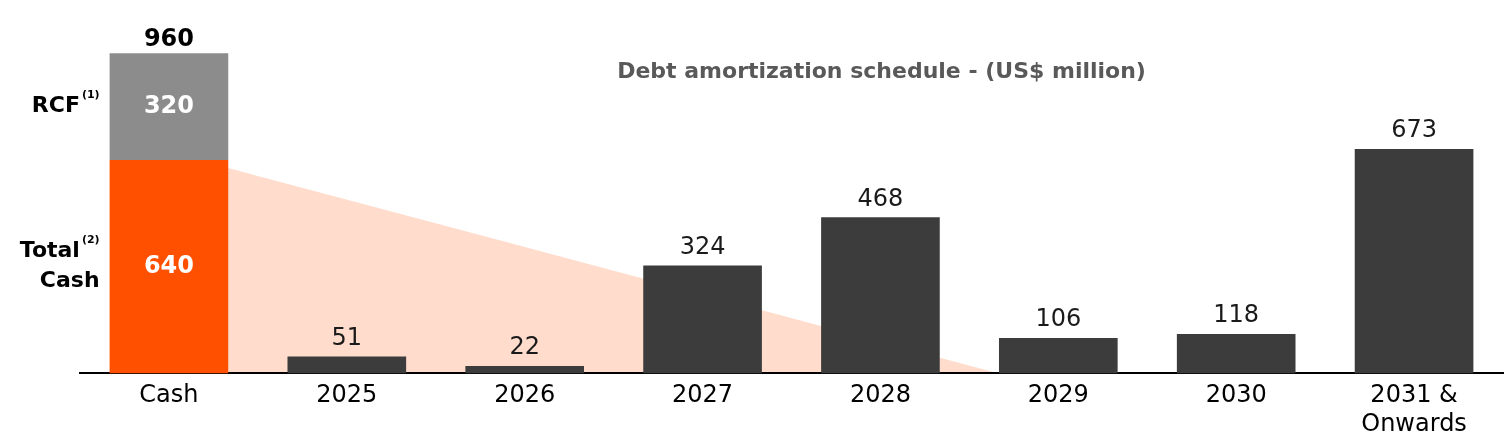 The image size is (1511, 447). Describe the element at coordinates (1058, 394) in the screenshot. I see `x-tick-label: 2029` at that location.